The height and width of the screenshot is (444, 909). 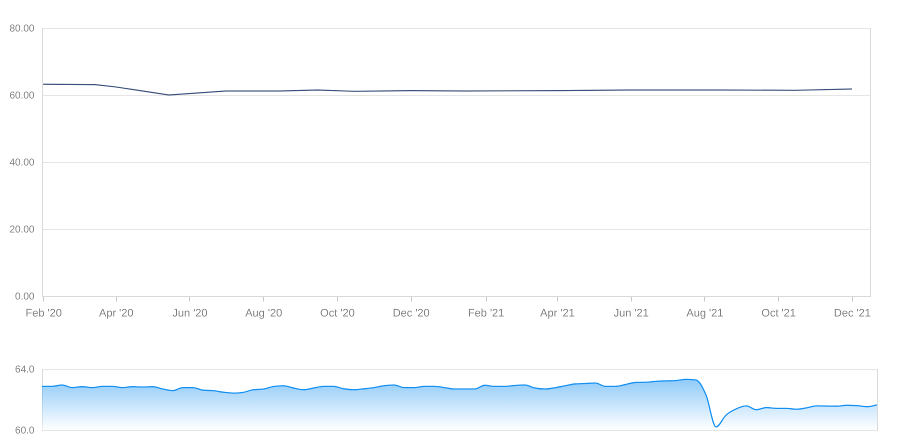 I want to click on y-tick-label: 20.00, so click(x=22, y=230).